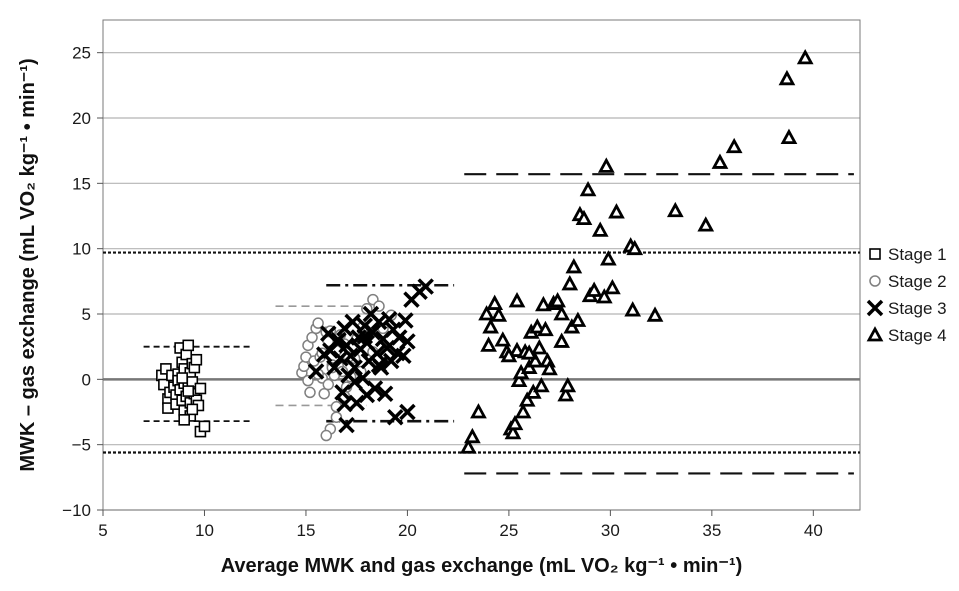 The height and width of the screenshot is (591, 959). I want to click on legend-label: Stage 3, so click(917, 308).